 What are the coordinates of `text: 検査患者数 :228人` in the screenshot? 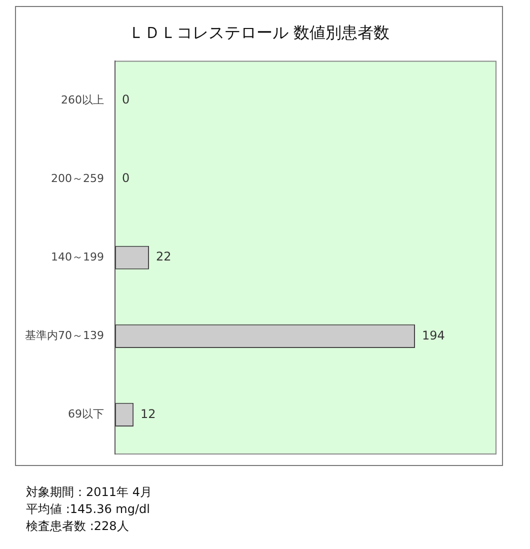 It's located at (78, 526).